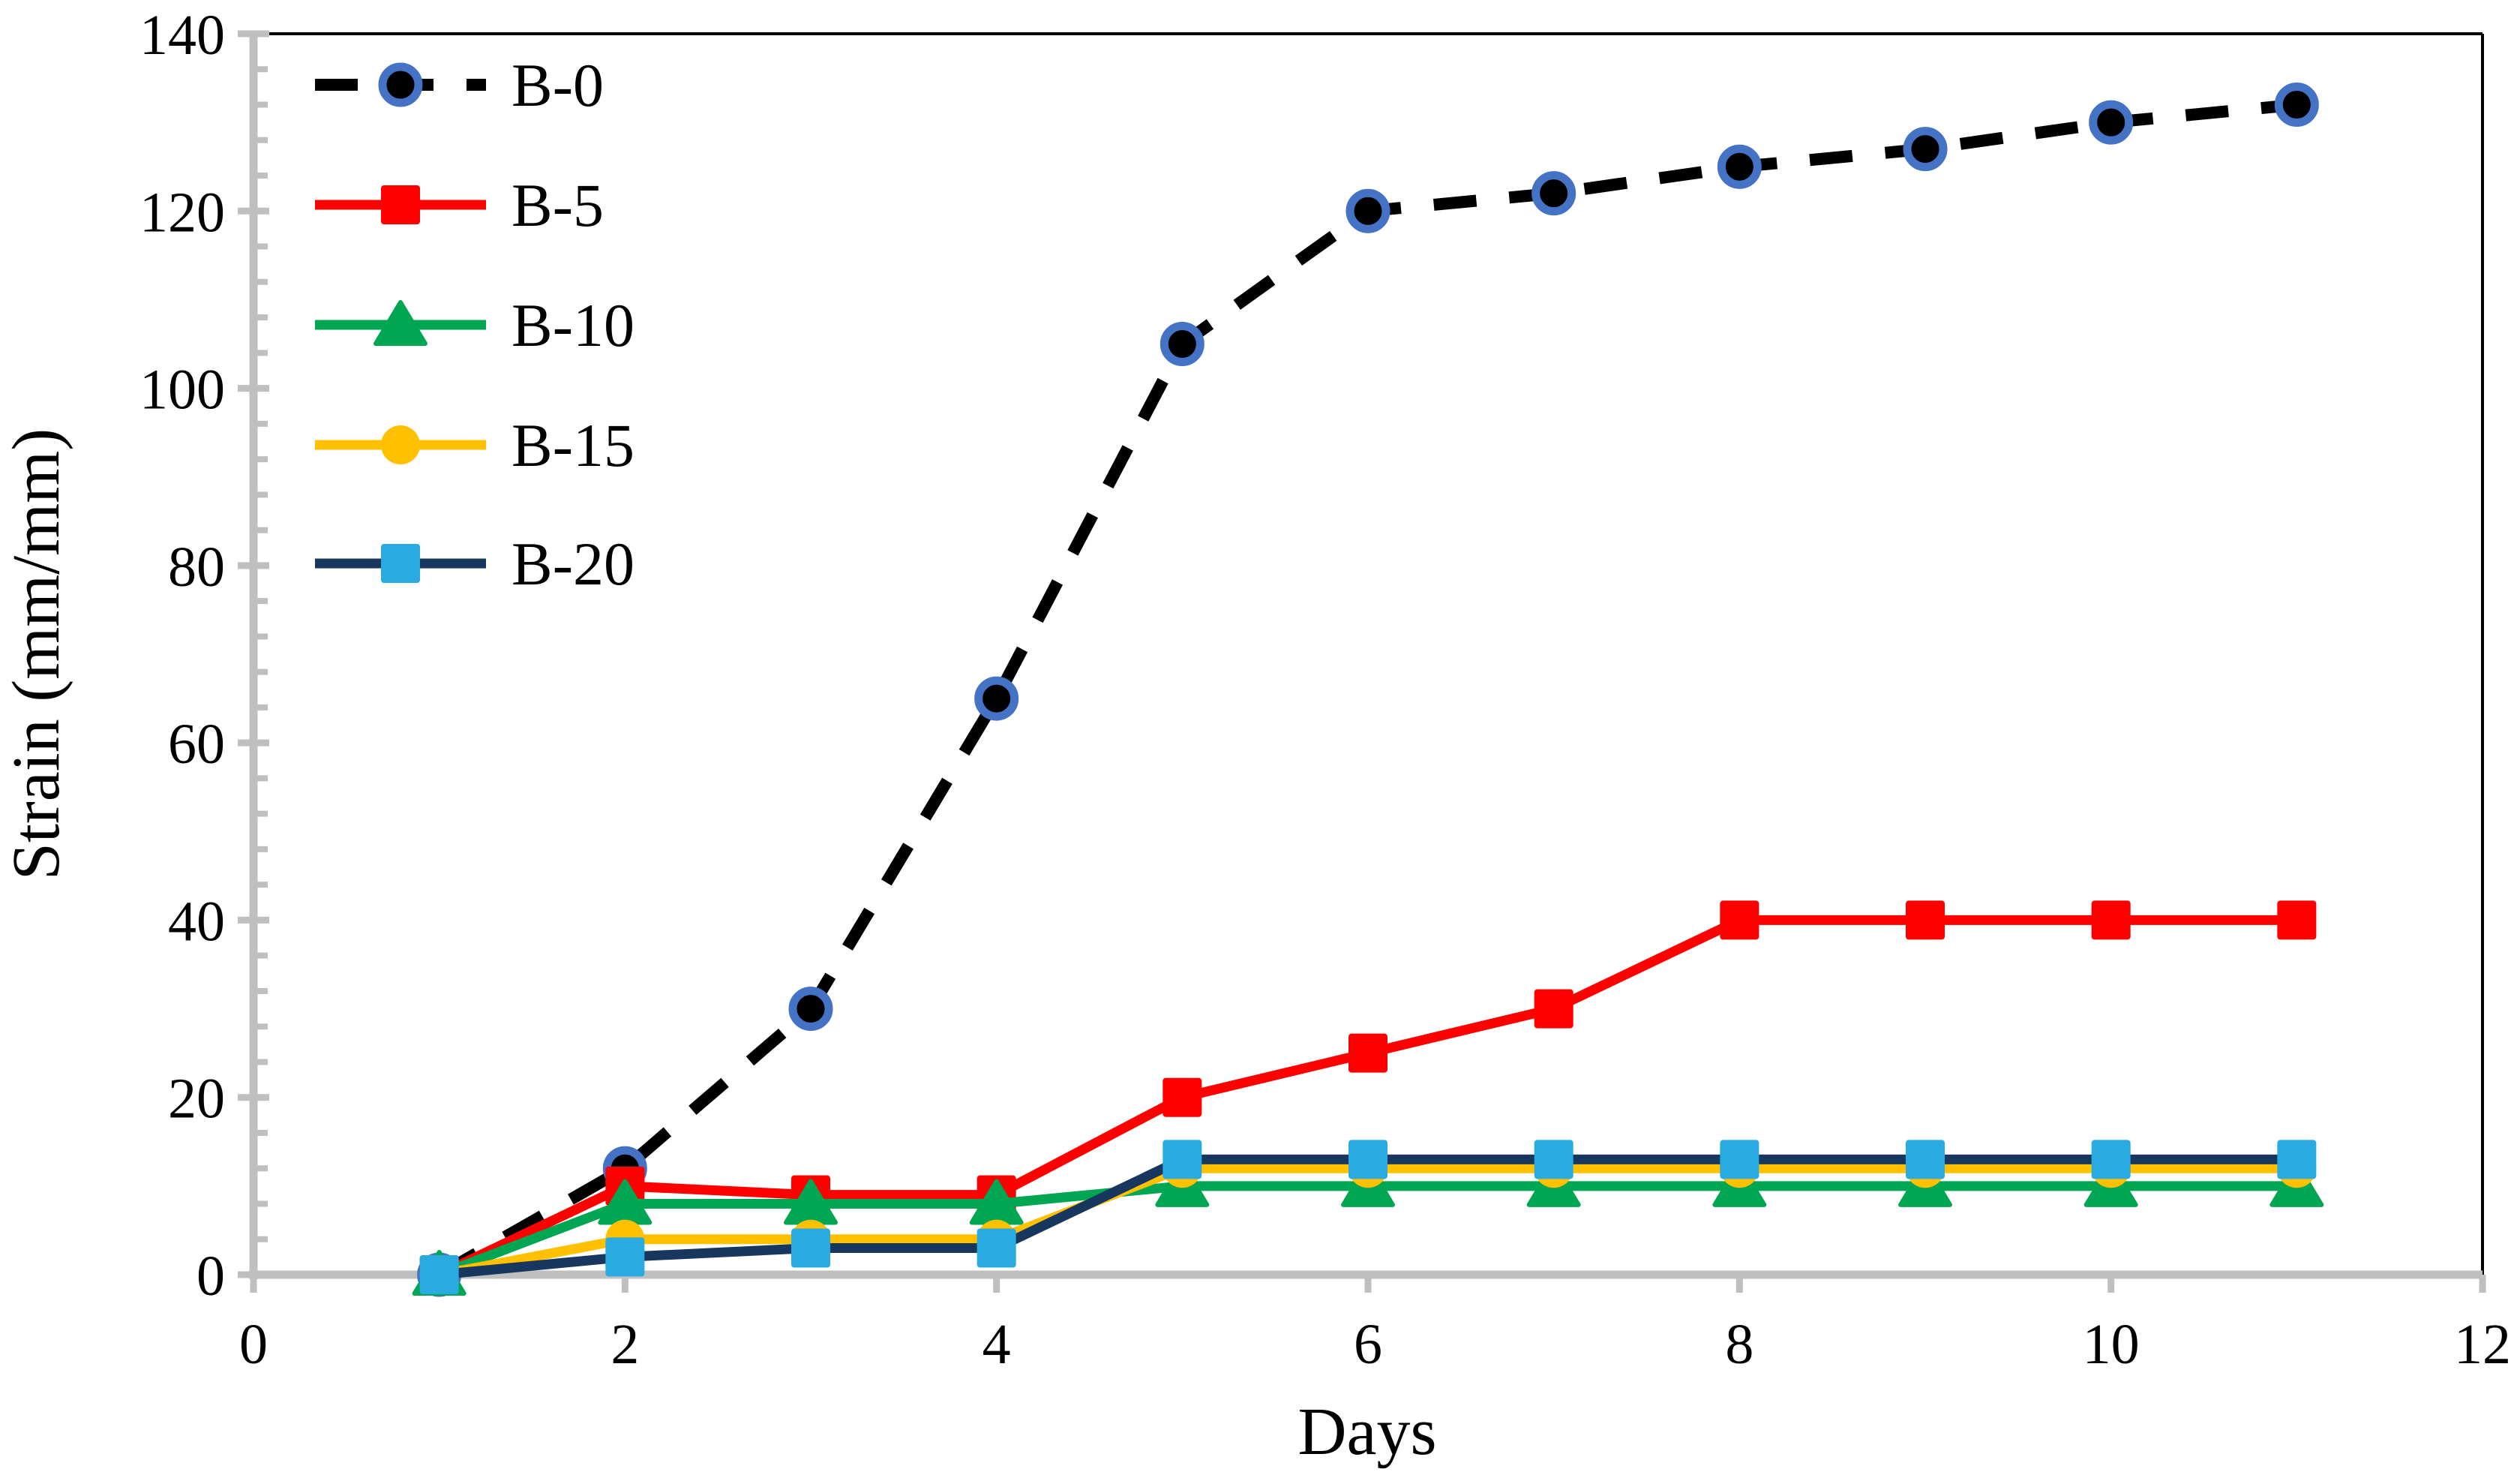  What do you see at coordinates (196, 921) in the screenshot?
I see `y-tick-label: 40` at bounding box center [196, 921].